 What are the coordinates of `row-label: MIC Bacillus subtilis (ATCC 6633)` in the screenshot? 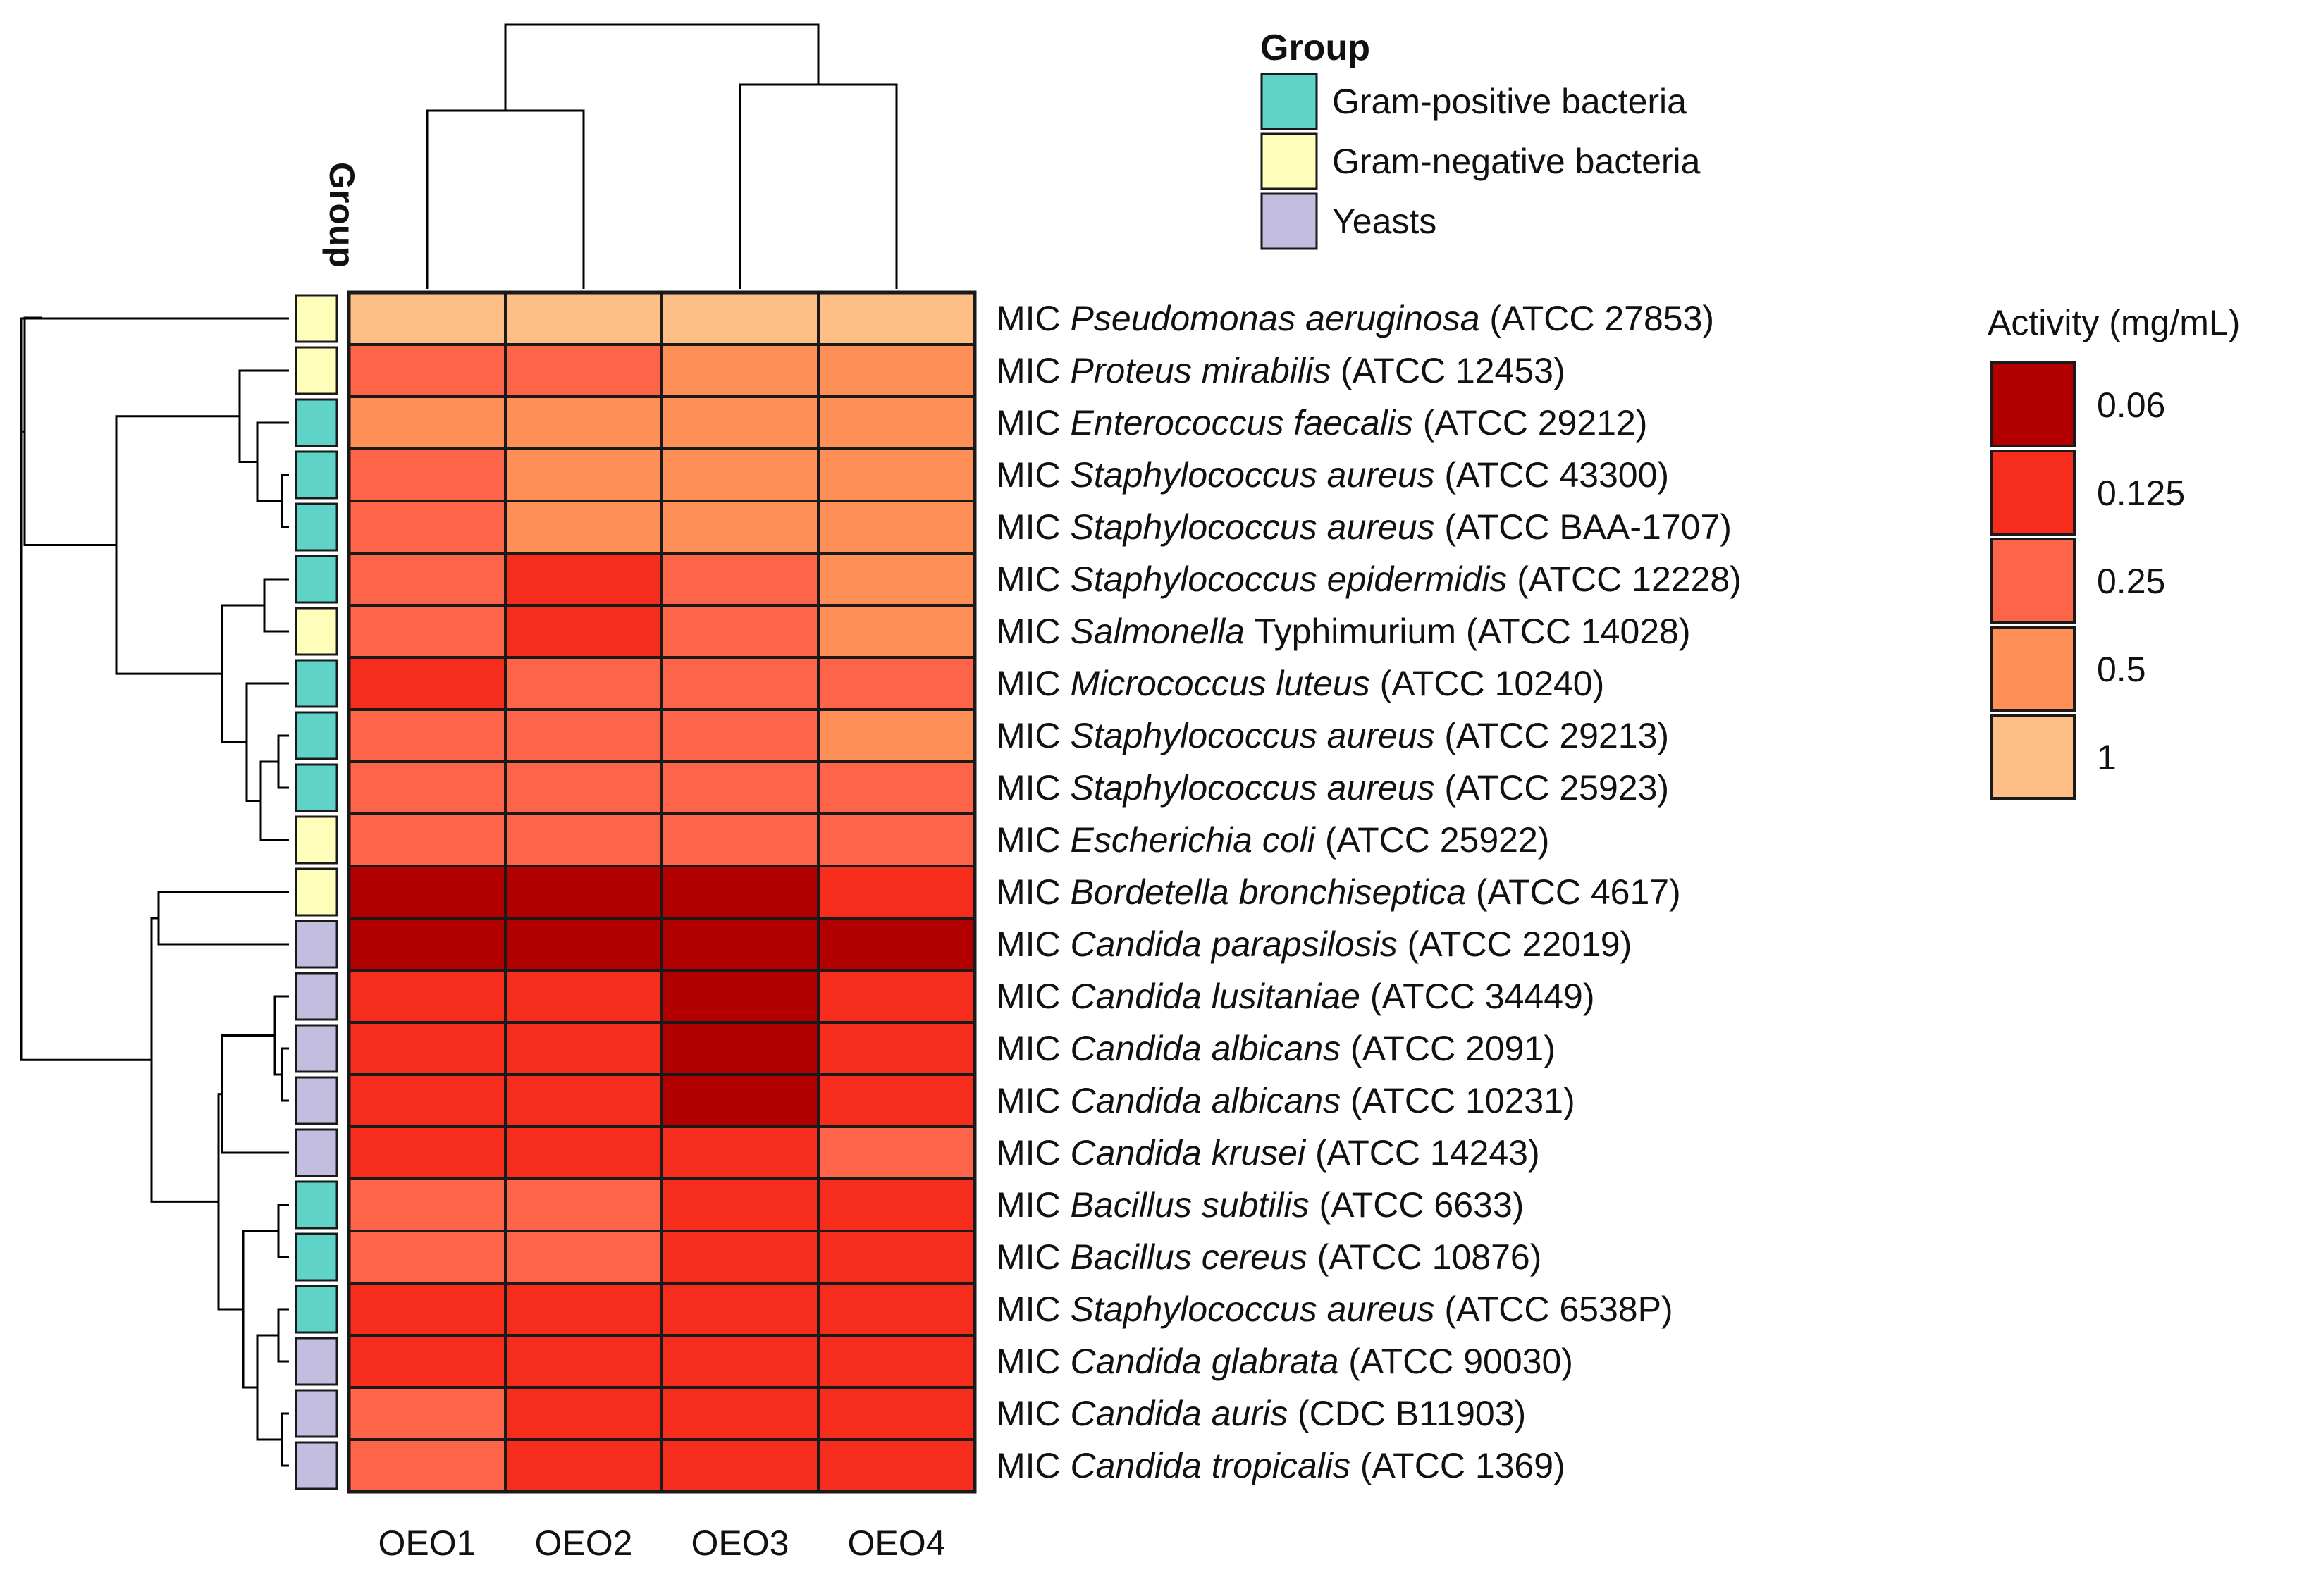 It's located at (1260, 1205).